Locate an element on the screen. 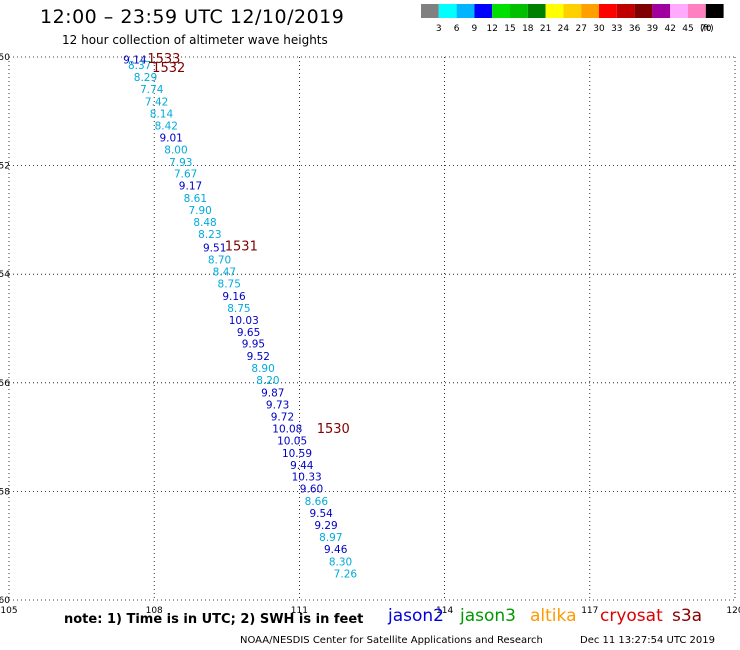 The image size is (740, 650). wave-height-value: 9.54 is located at coordinates (321, 514).